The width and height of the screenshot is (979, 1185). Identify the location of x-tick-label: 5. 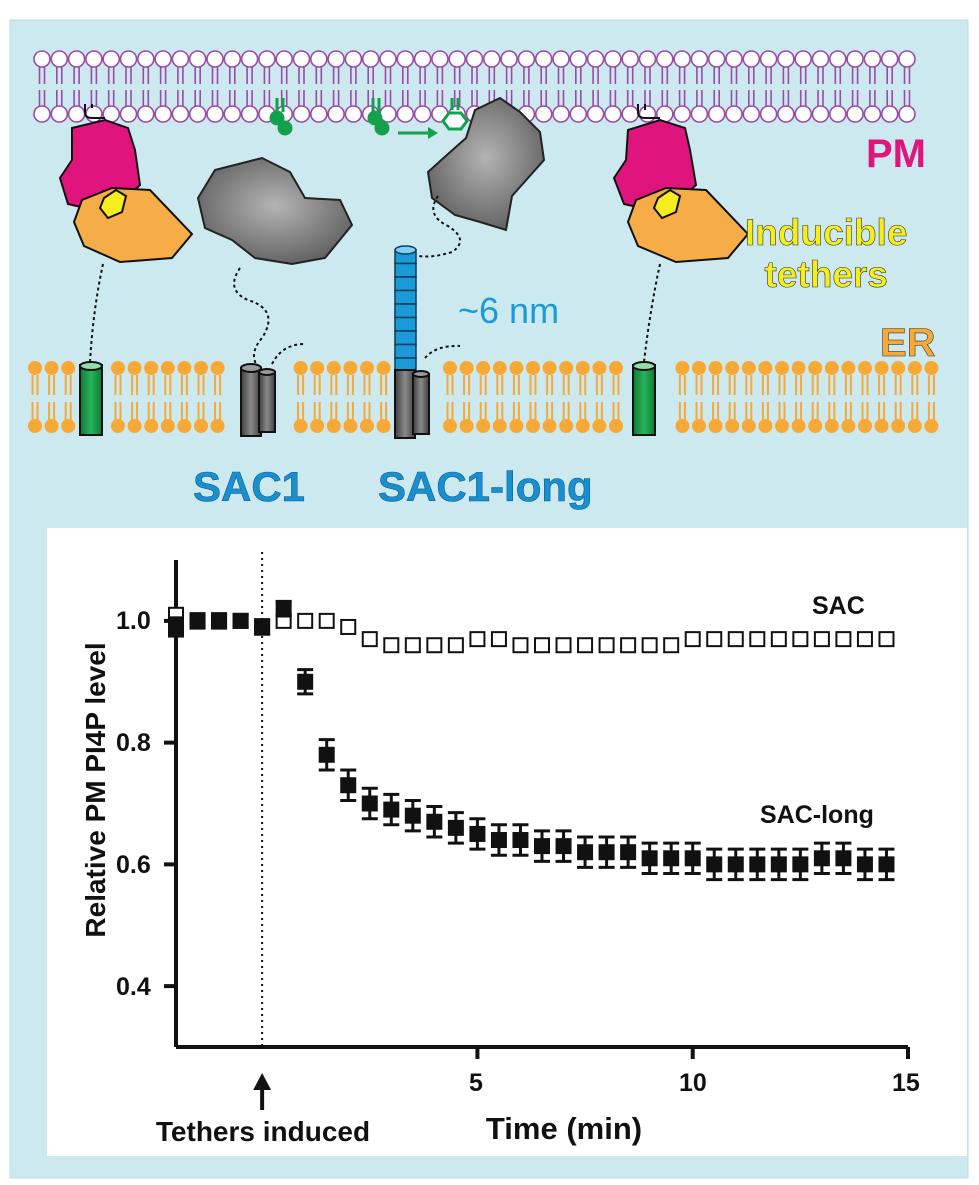
(476, 1083).